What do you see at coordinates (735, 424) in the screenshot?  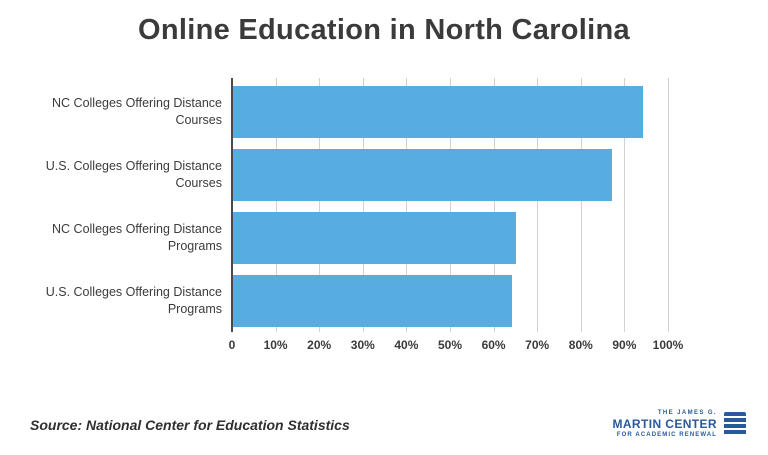 I see `martin-center-logo-icon` at bounding box center [735, 424].